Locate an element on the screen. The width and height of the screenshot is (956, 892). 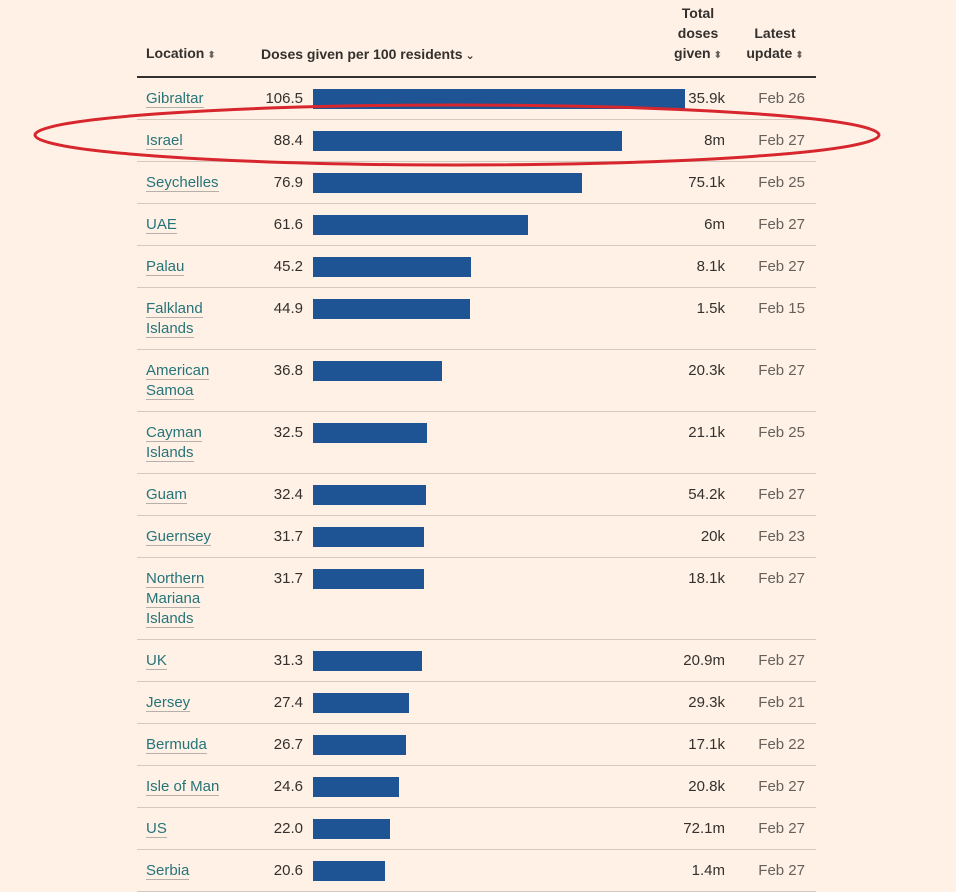
location-label: Cayman is located at coordinates (174, 433).